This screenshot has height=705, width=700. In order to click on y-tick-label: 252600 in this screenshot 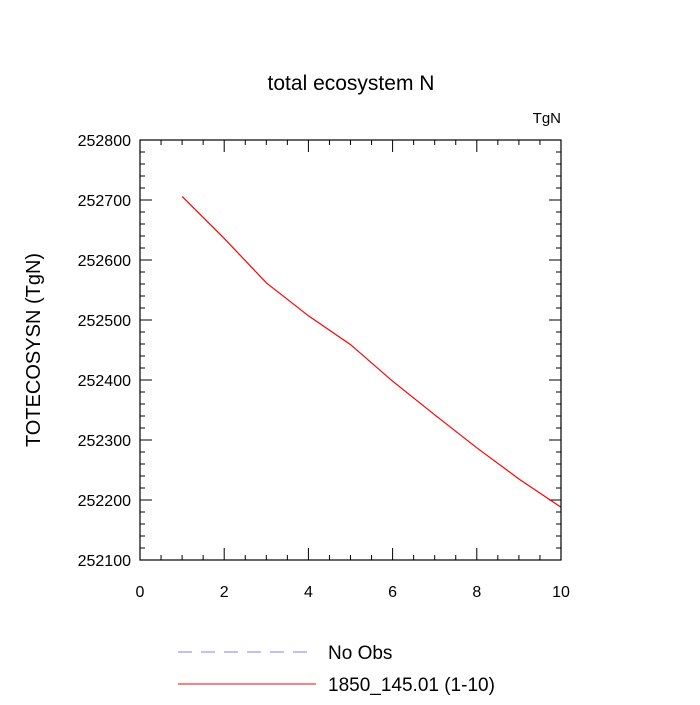, I will do `click(104, 261)`.